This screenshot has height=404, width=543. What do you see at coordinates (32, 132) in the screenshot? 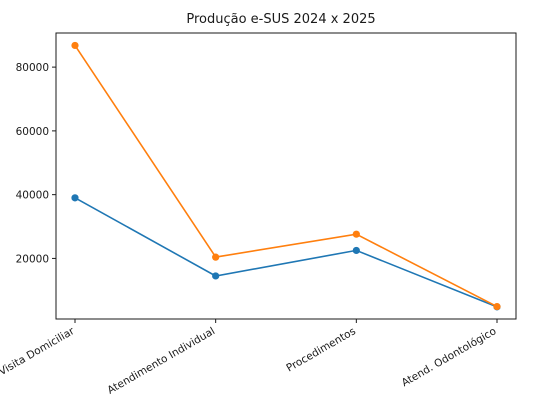
I see `y-tick-label: 60000` at bounding box center [32, 132].